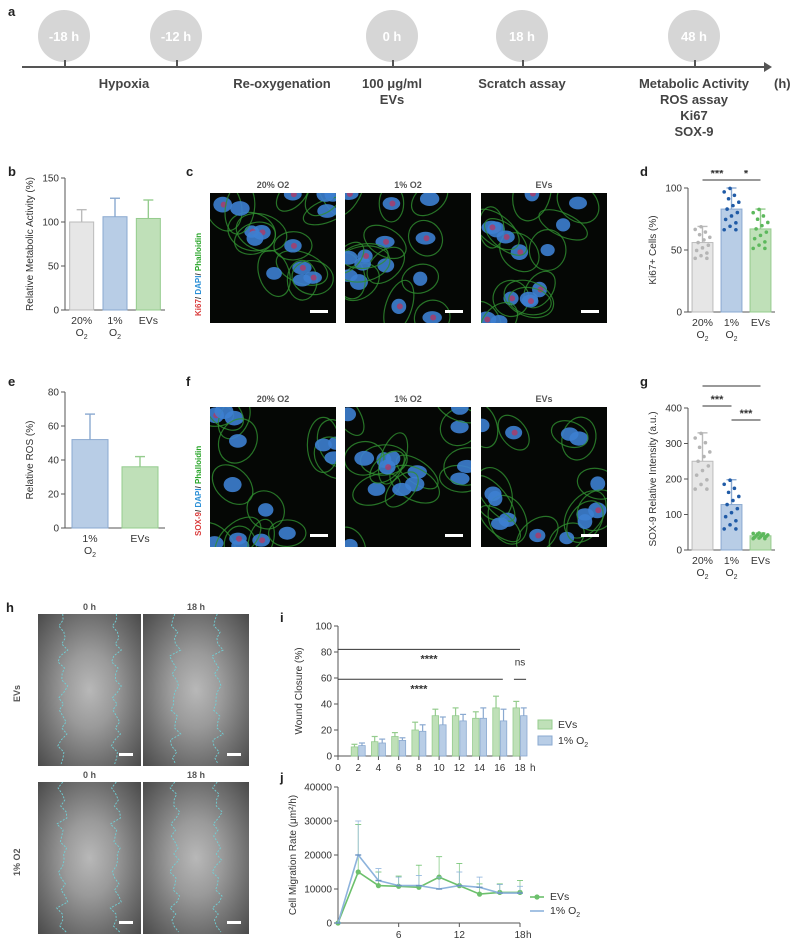 This screenshot has width=792, height=939. What do you see at coordinates (440, 768) in the screenshot?
I see `x-tick-label: 10` at bounding box center [440, 768].